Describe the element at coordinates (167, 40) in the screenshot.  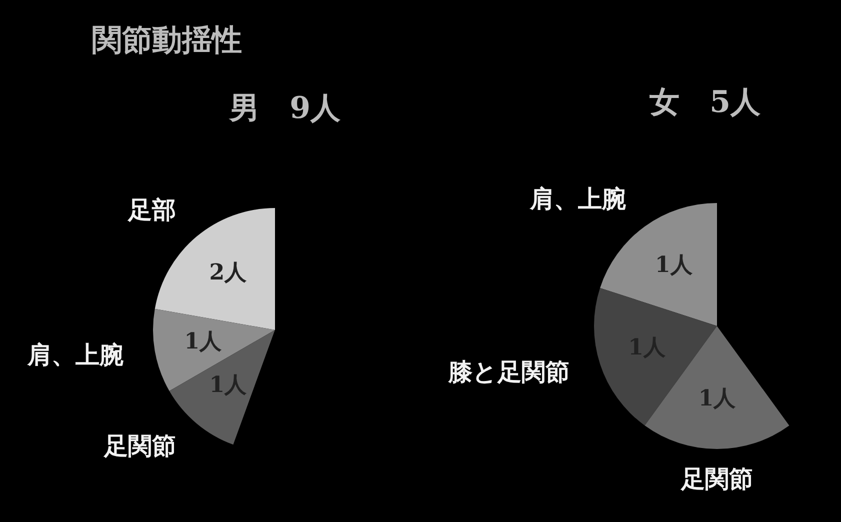
I see `chart-title: 関節動揺性` at that location.